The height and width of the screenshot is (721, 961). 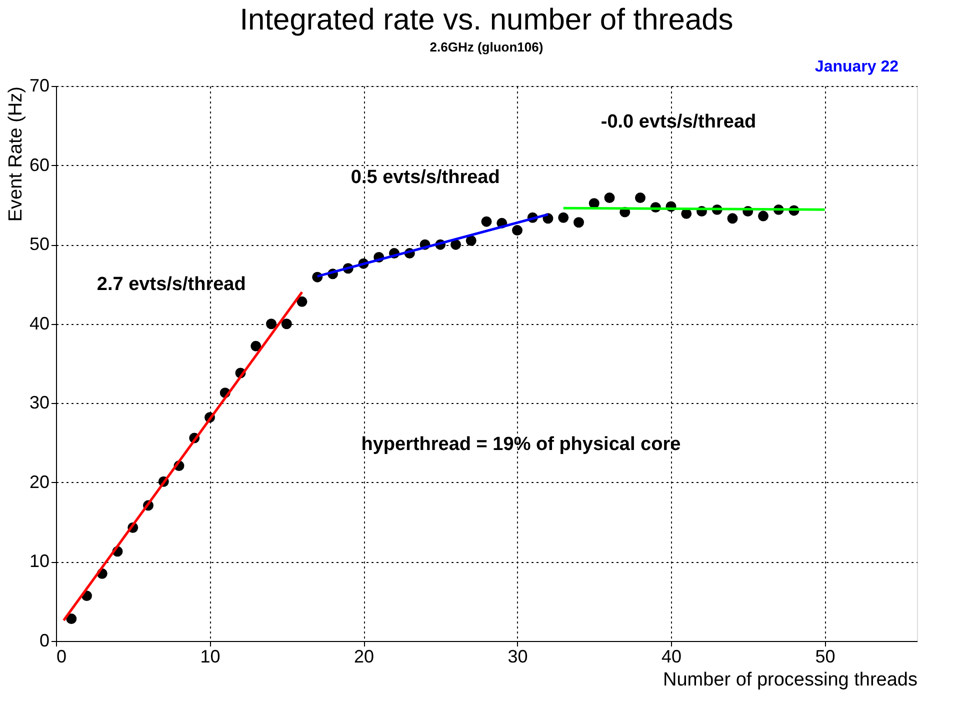 What do you see at coordinates (678, 122) in the screenshot?
I see `annotation: -0.0 evts/s/thread` at bounding box center [678, 122].